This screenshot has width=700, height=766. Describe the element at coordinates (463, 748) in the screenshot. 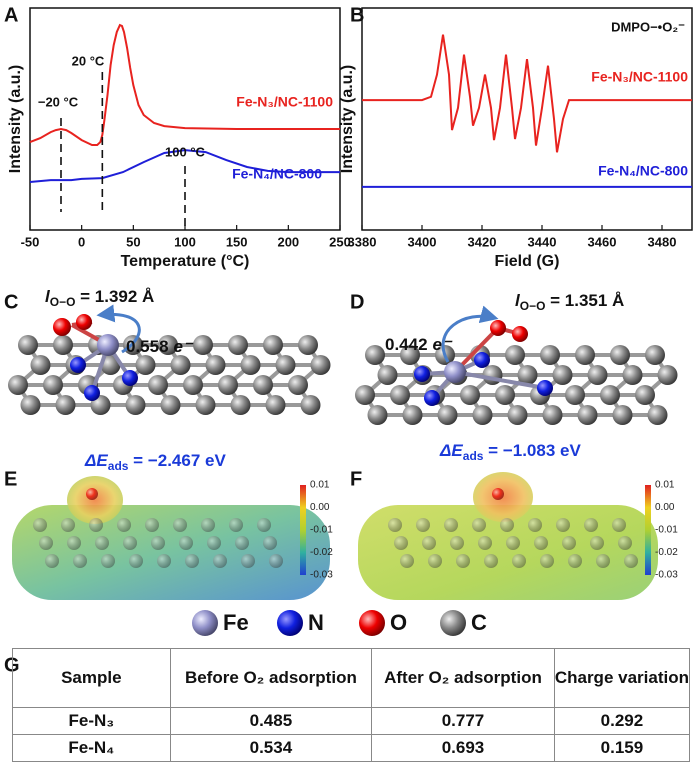

I see `table-cell: 0.693` at that location.